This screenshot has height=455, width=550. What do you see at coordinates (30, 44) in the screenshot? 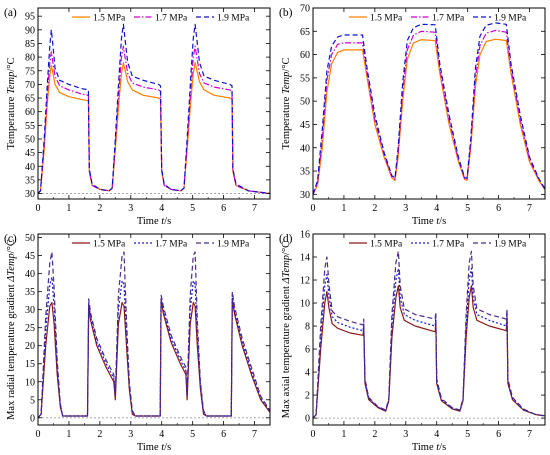
I see `y-tick-label: 85` at bounding box center [30, 44].